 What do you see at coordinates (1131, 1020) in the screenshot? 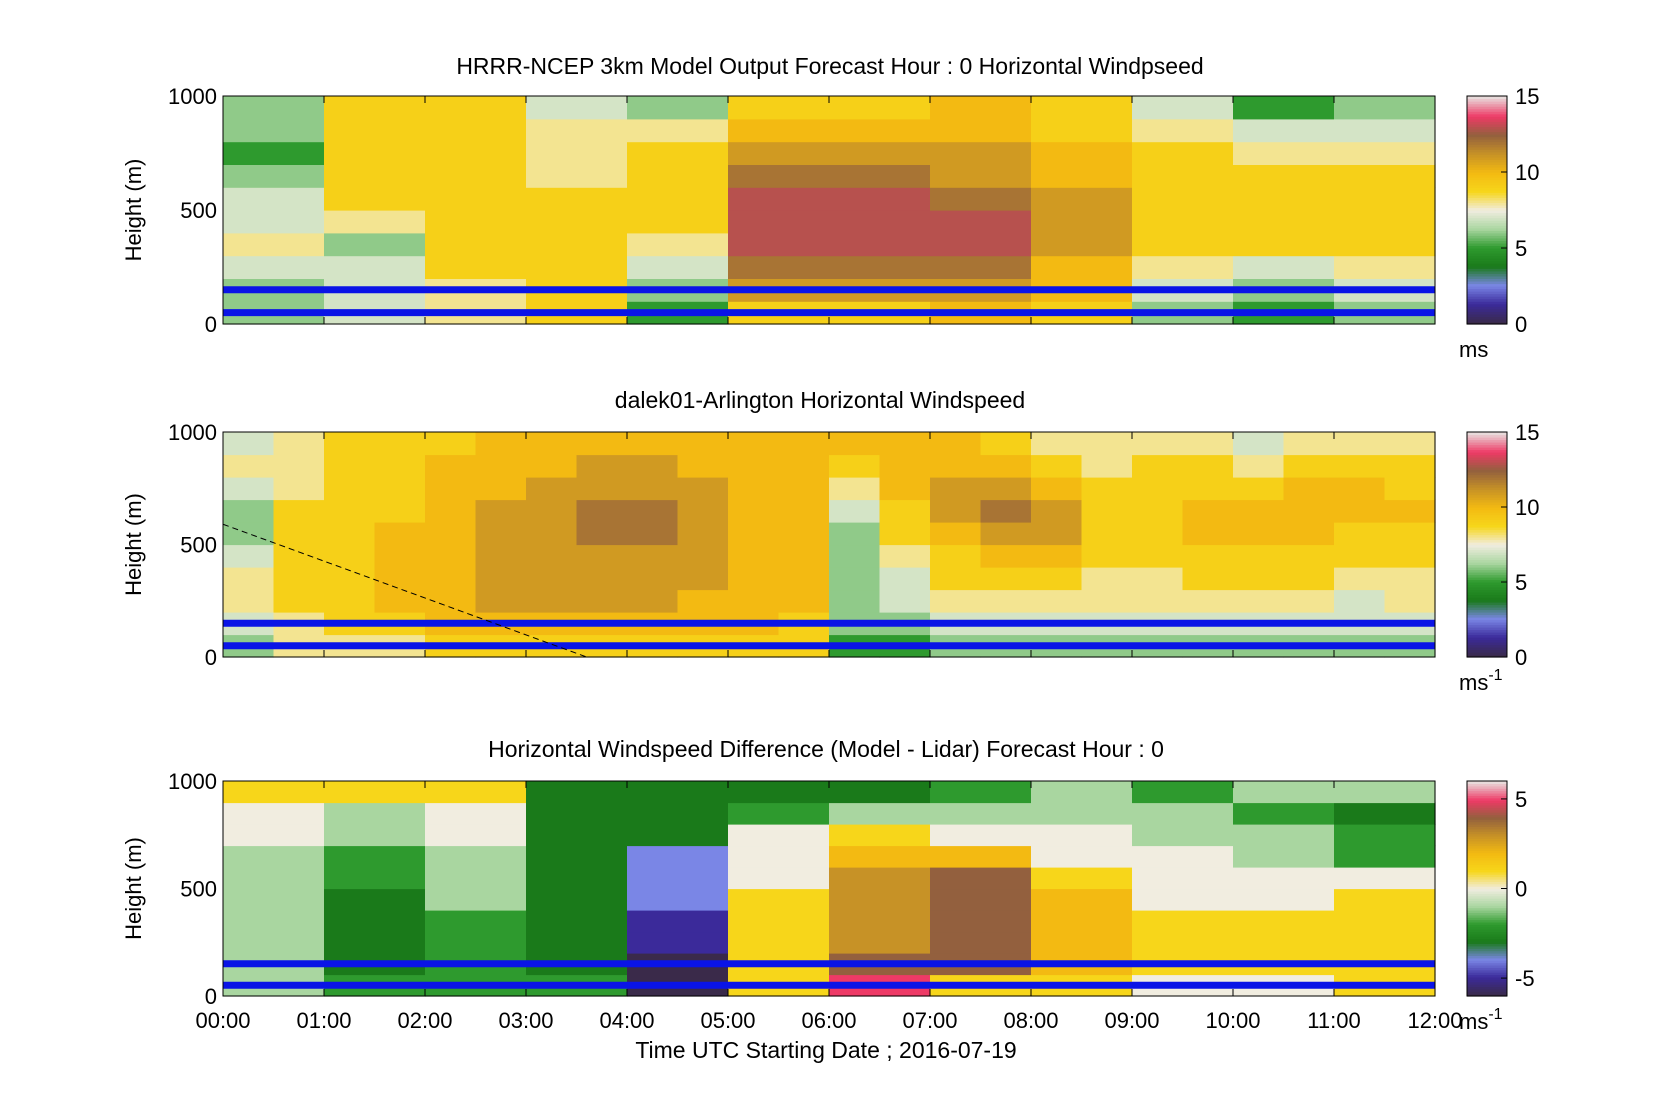
I see `x-tick-label: 09:00` at bounding box center [1131, 1020].